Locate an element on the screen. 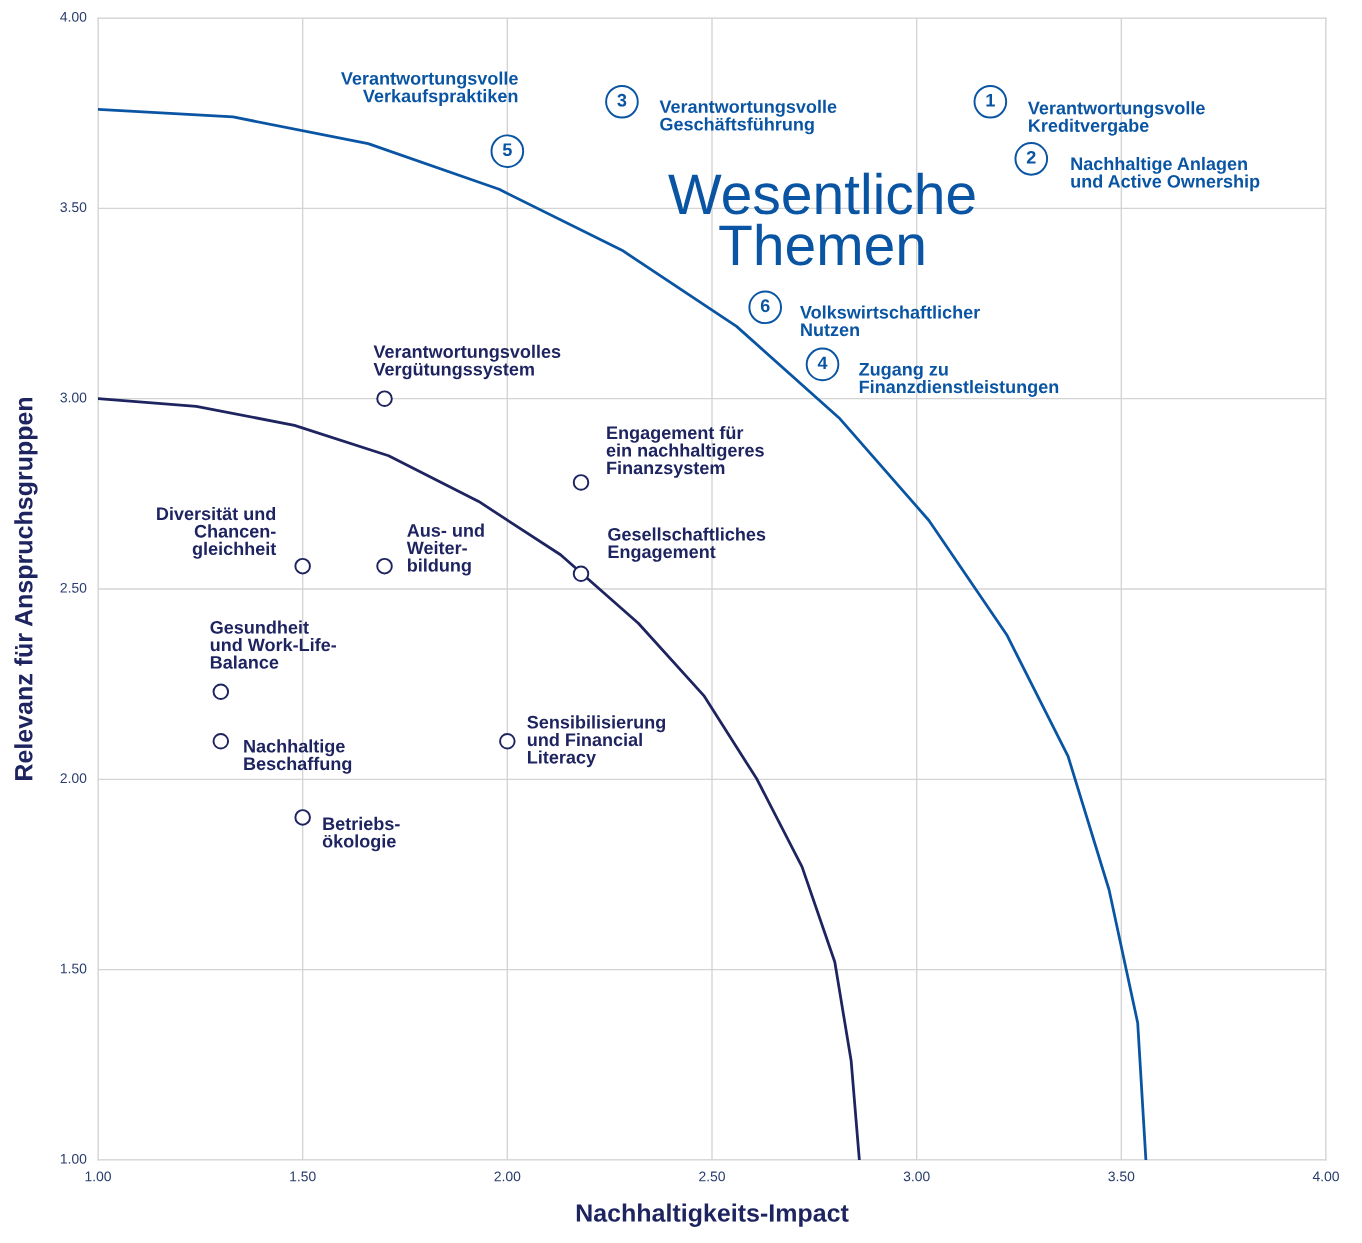 The height and width of the screenshot is (1243, 1362). annotation: Nachhaltige Beschaffung is located at coordinates (298, 756).